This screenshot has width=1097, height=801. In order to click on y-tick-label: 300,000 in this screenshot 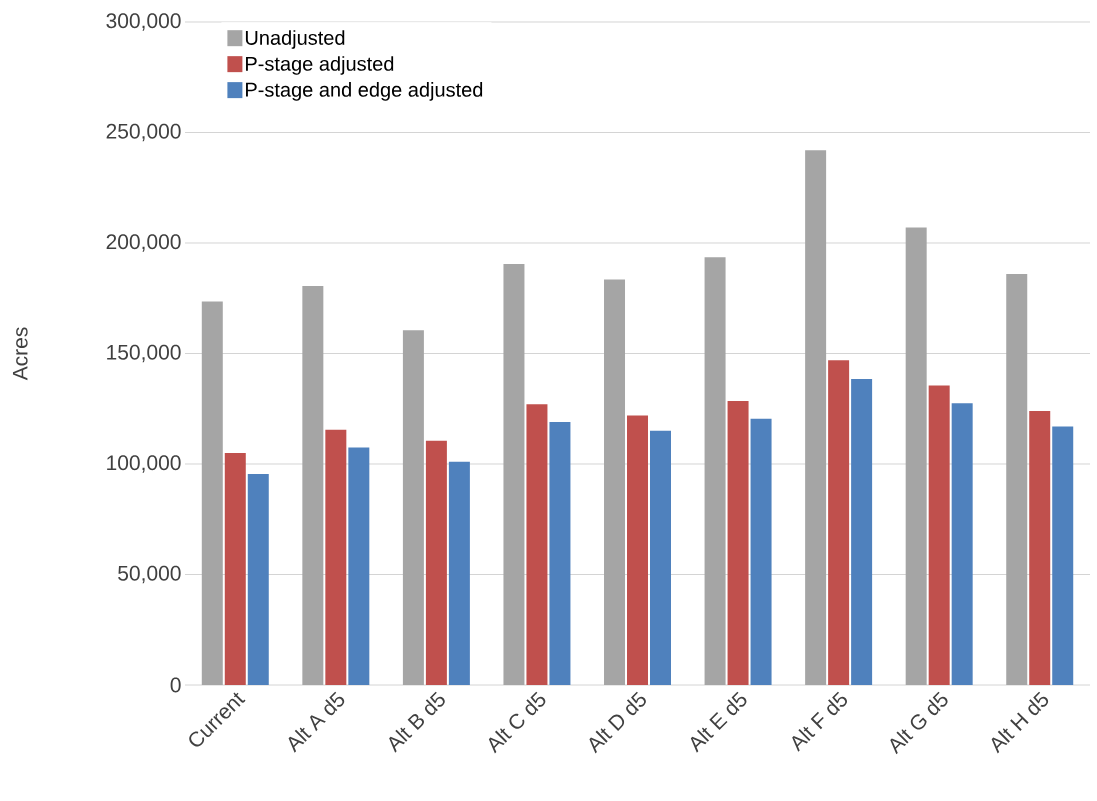, I will do `click(143, 22)`.